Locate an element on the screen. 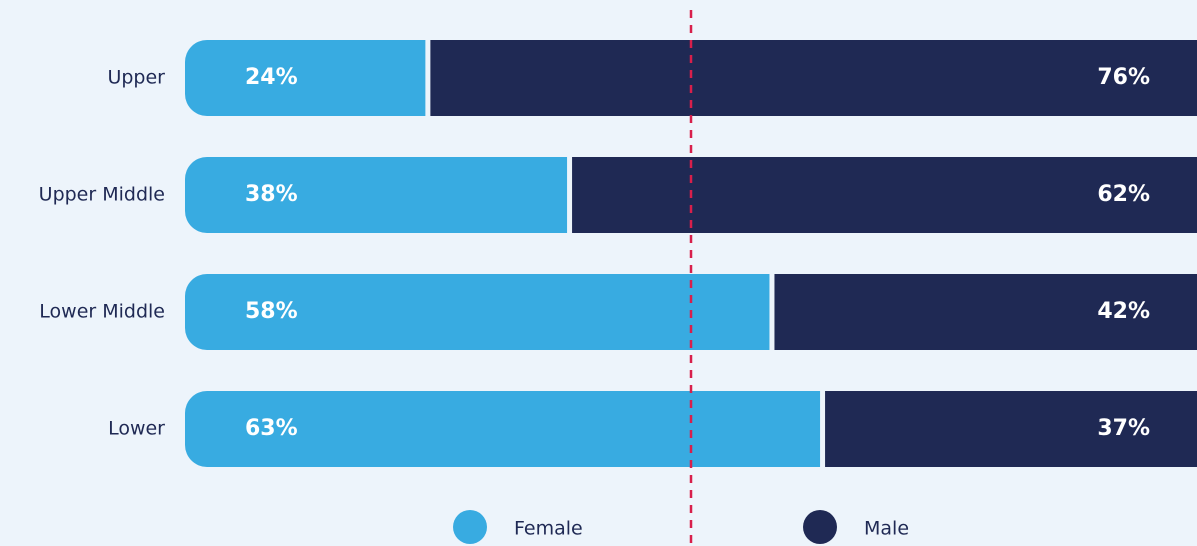 This screenshot has height=546, width=1197. value-label: 24% is located at coordinates (271, 77).